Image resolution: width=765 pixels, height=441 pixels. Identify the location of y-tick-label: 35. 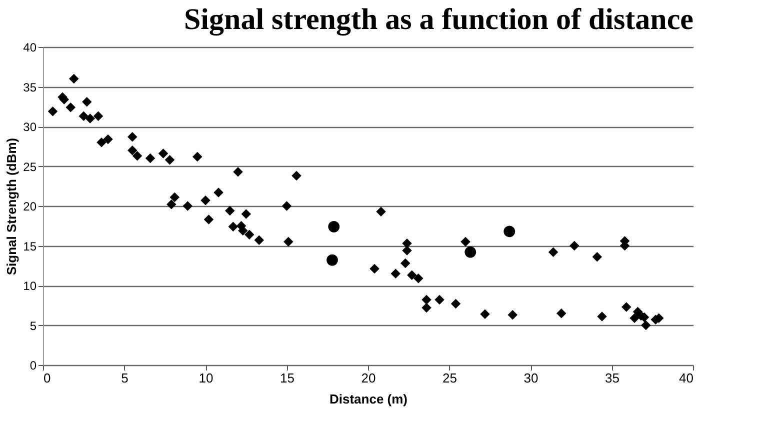
(30, 87).